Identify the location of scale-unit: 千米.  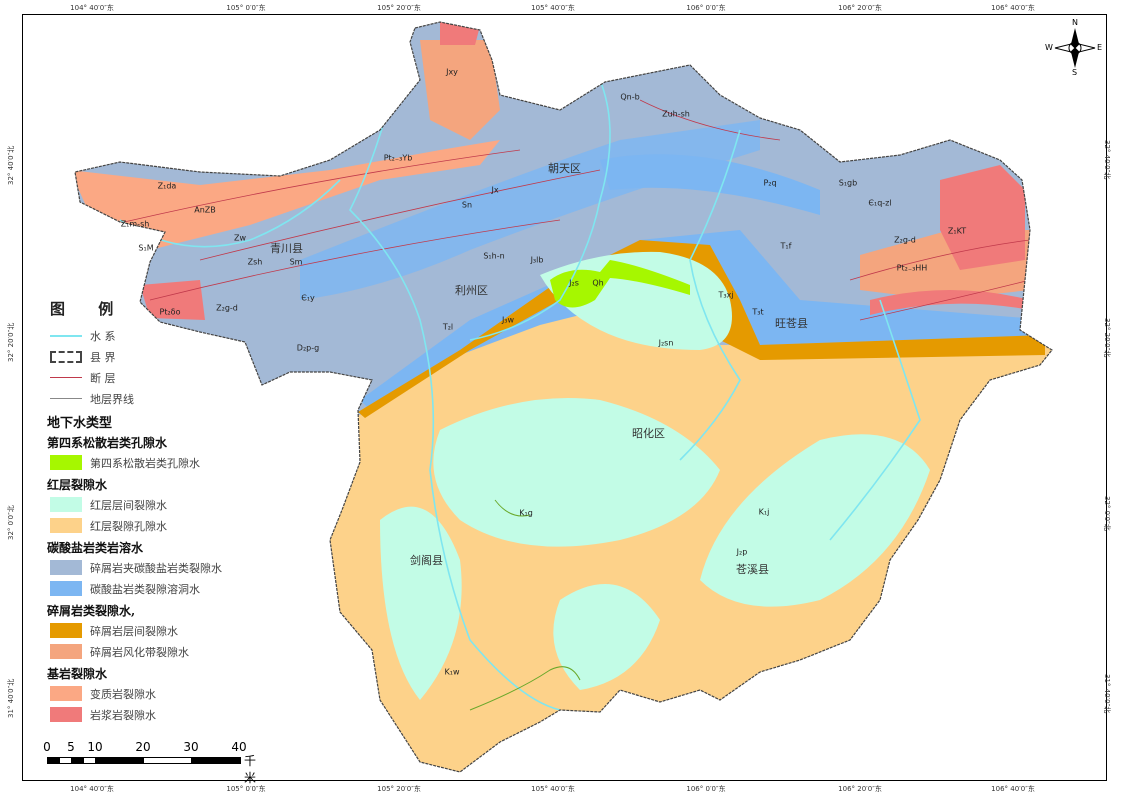
(250, 769).